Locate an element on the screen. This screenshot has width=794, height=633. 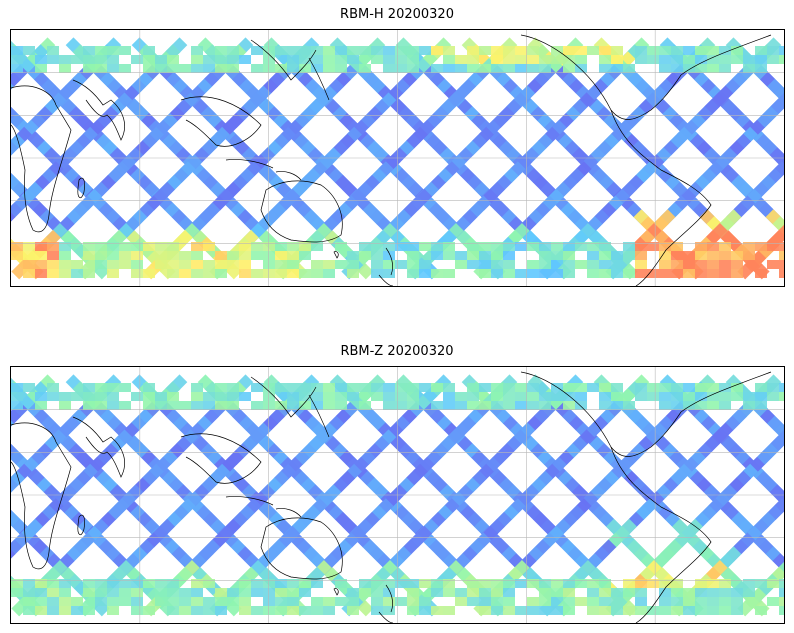
panel-title-rbm-h: RBM-H 20200320 is located at coordinates (397, 14).